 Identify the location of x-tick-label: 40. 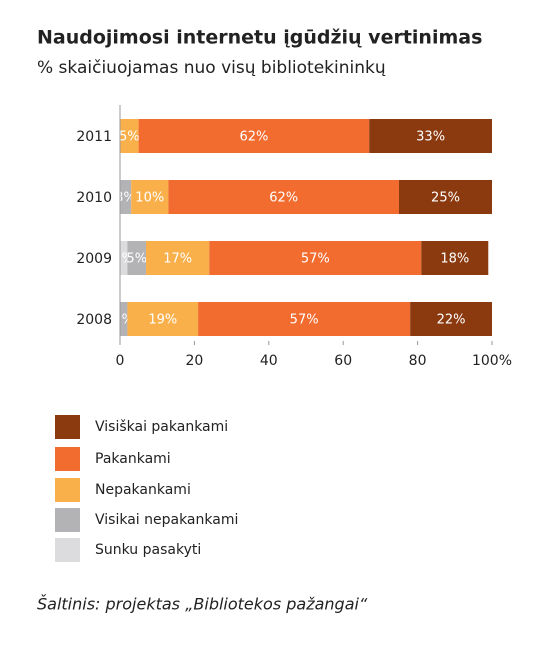
(269, 361).